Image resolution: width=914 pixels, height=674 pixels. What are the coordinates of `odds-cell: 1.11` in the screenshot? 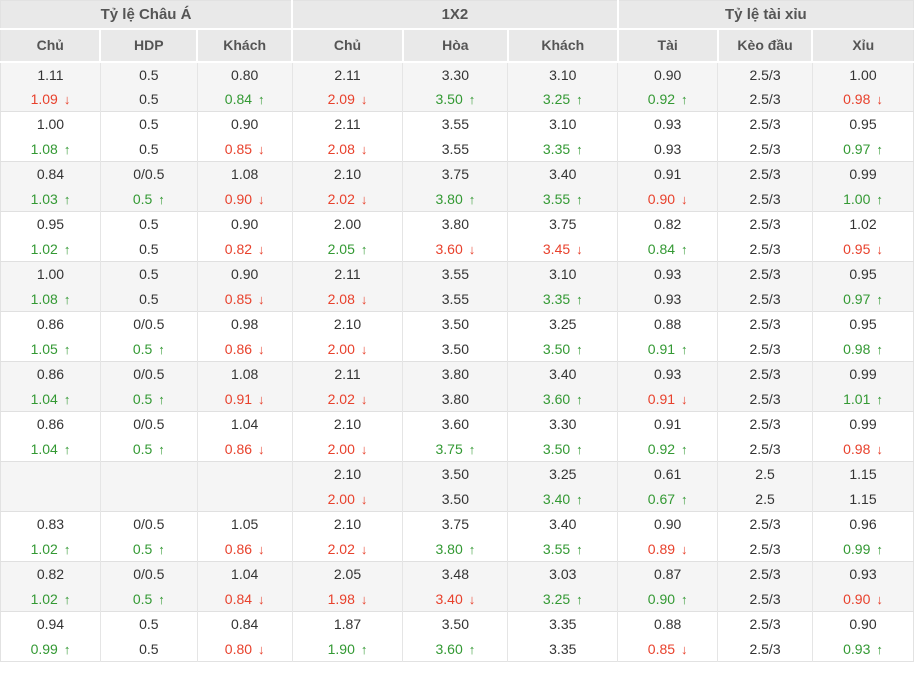 It's located at (50, 74).